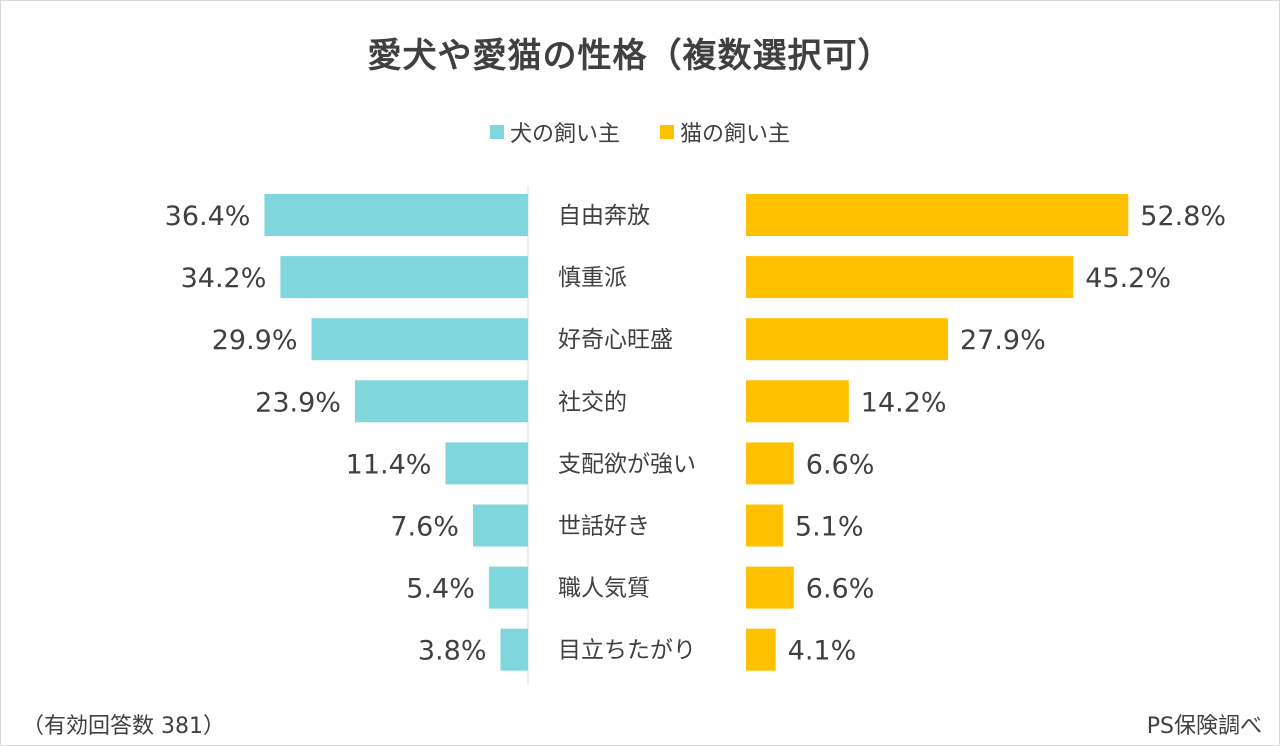 The height and width of the screenshot is (746, 1280). What do you see at coordinates (1003, 340) in the screenshot?
I see `cat-value-label-2: 27.9%` at bounding box center [1003, 340].